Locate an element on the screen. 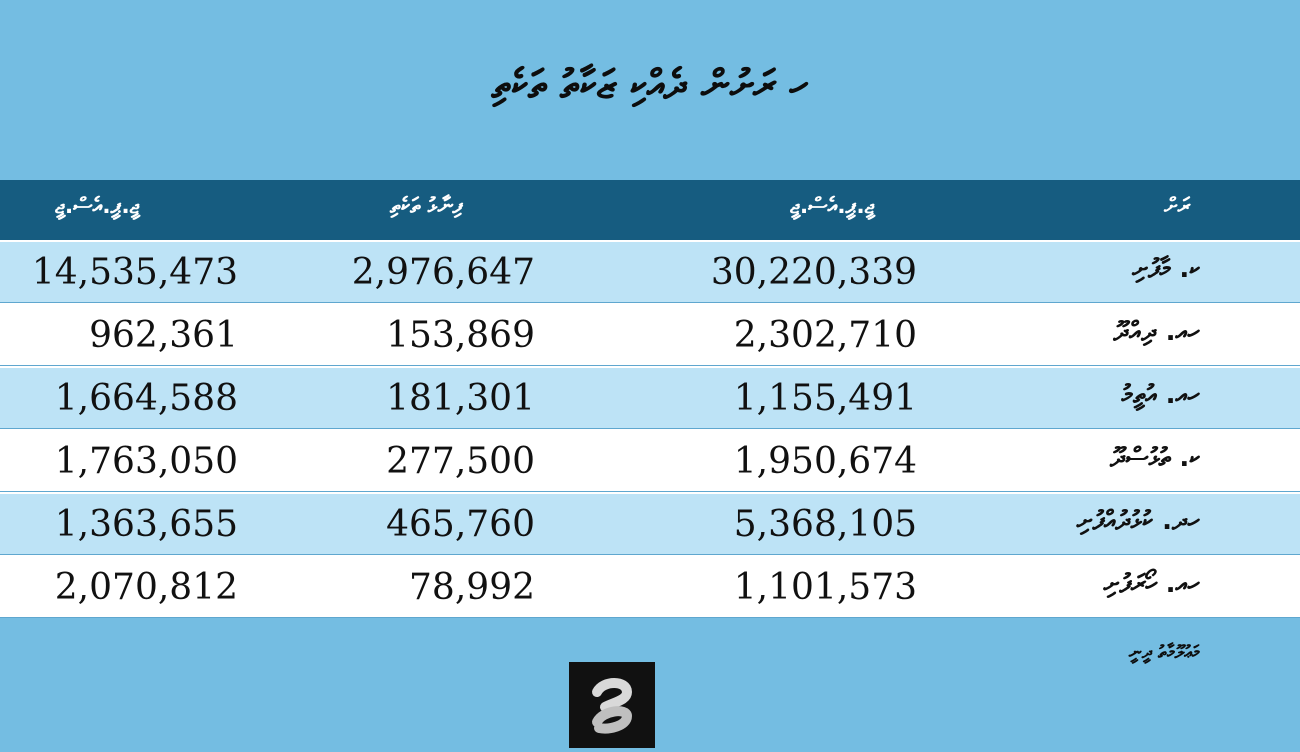  table-row: 962,361 153,869 2,302,710 ހއ. ދިއްދޫ is located at coordinates (650, 334).